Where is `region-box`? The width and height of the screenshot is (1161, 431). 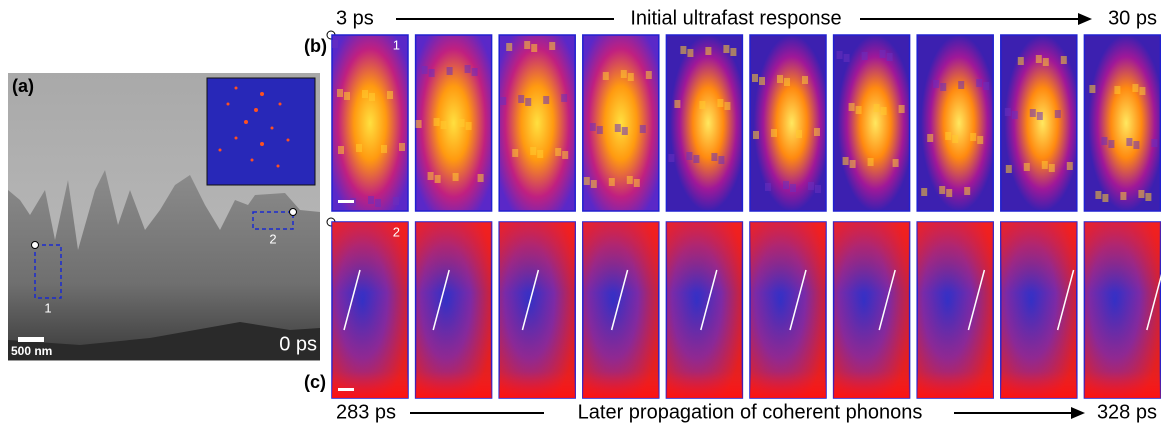 region-box is located at coordinates (273, 220).